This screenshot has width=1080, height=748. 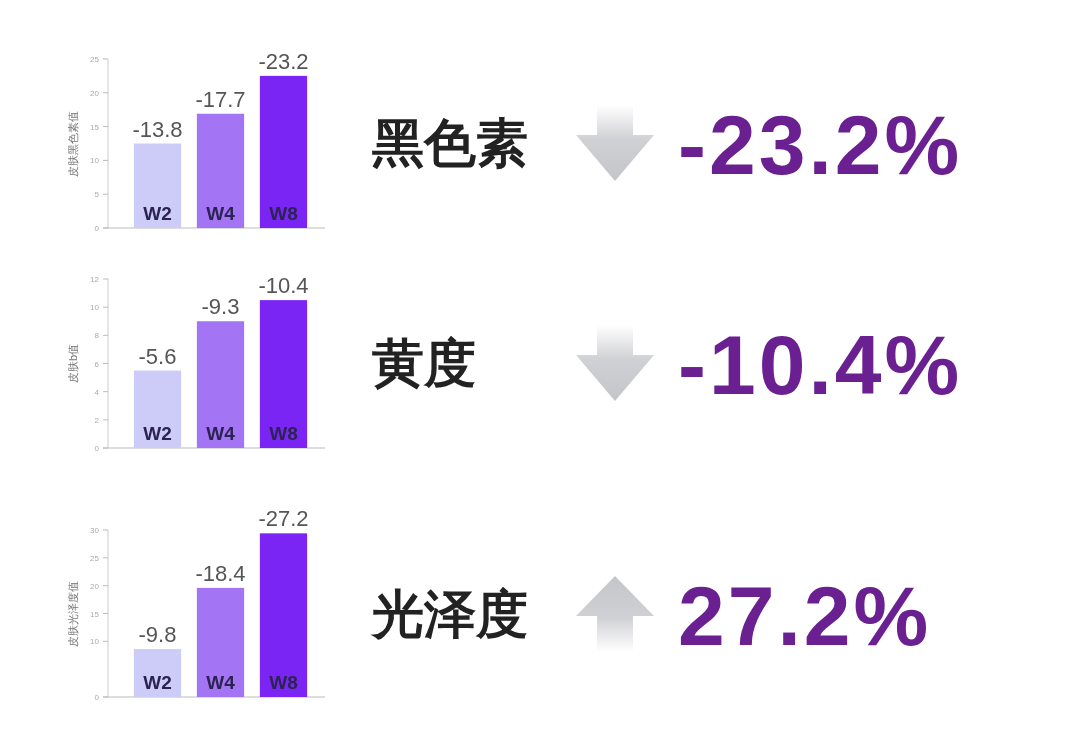 I want to click on bar-note: -9.3, so click(x=220, y=307).